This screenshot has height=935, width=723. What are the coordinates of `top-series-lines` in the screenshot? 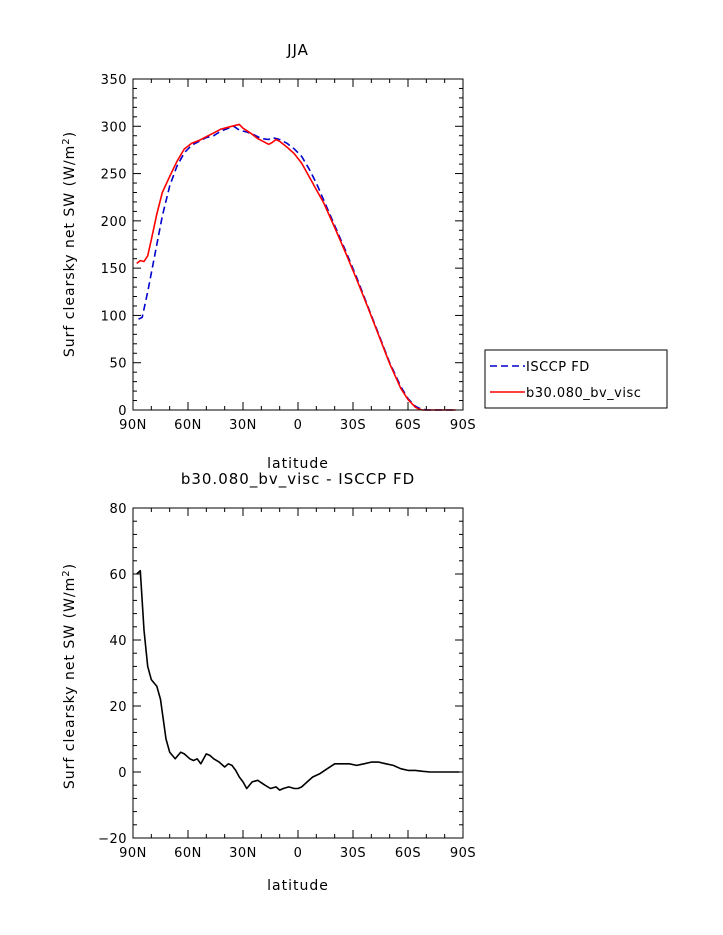 It's located at (296, 267).